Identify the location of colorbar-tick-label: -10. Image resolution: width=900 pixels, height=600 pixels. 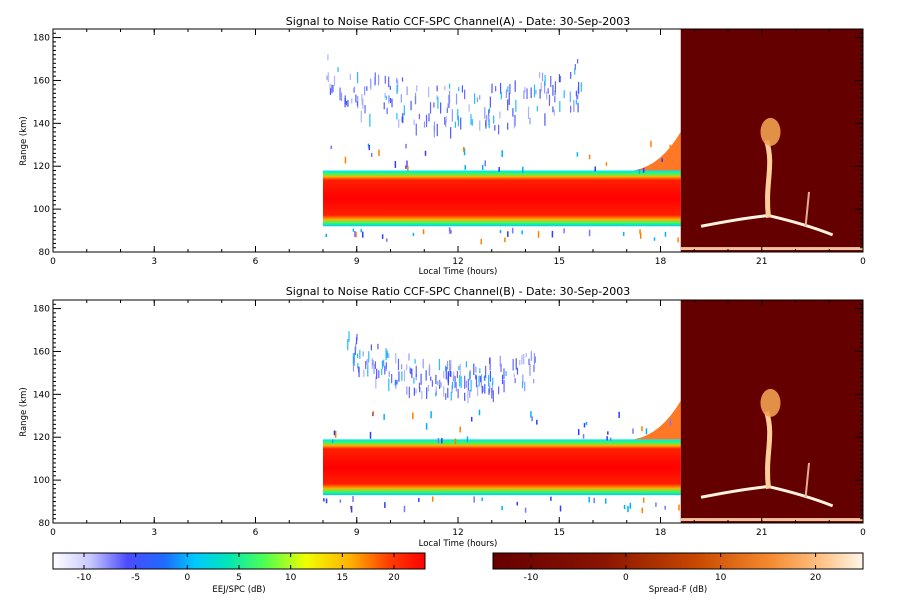
(84, 578).